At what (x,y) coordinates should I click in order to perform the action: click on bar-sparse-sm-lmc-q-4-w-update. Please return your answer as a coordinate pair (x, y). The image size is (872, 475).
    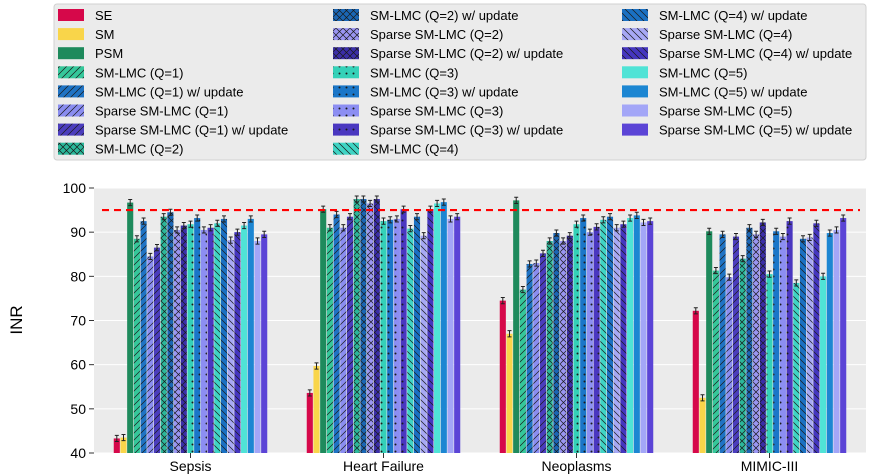
    Looking at the image, I should click on (430, 331).